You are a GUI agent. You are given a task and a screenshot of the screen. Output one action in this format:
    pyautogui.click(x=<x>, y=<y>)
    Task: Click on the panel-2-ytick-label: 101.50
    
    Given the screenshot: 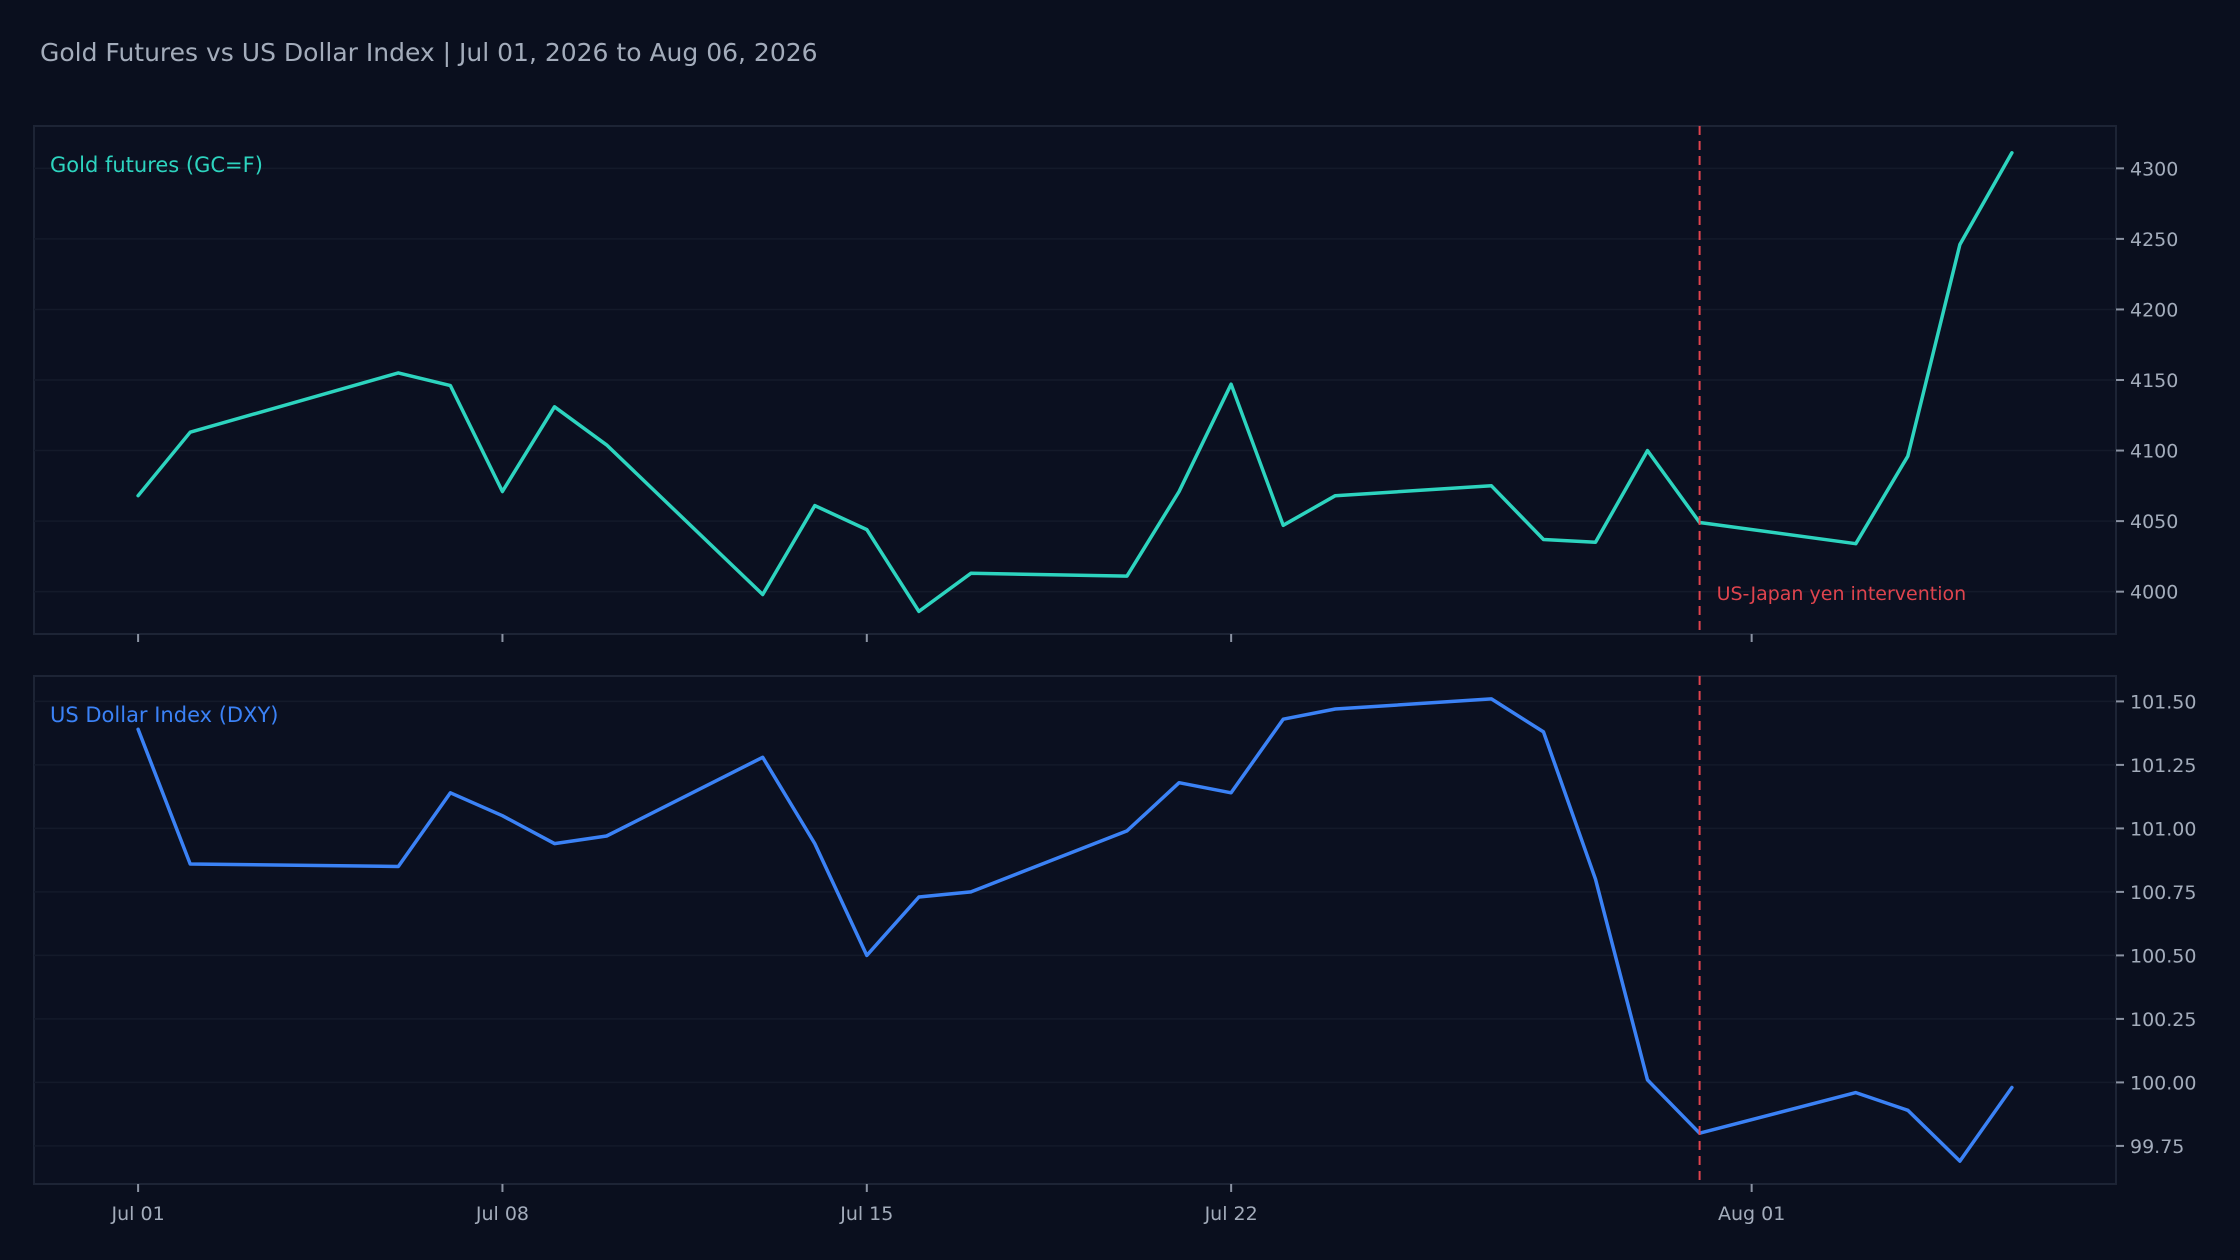 What is the action you would take?
    pyautogui.click(x=2163, y=702)
    